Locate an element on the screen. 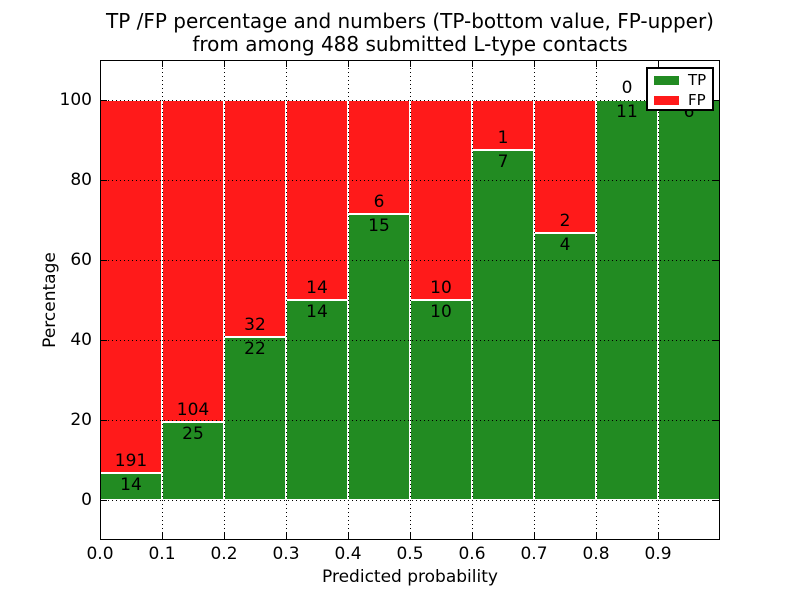  tp-swatch-icon is located at coordinates (666, 80).